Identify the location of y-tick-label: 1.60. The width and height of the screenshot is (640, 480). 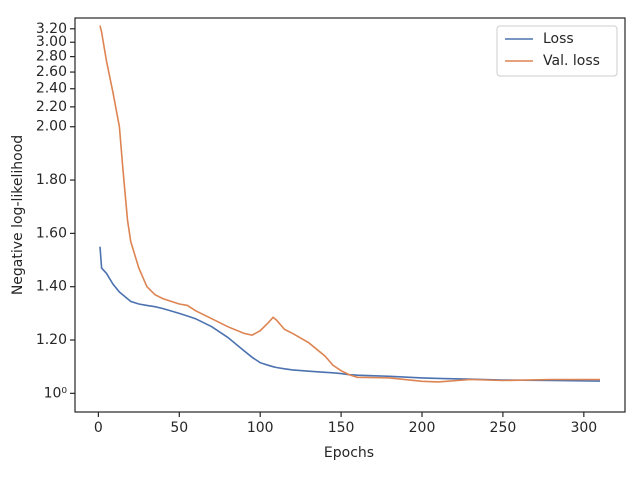
(51, 233).